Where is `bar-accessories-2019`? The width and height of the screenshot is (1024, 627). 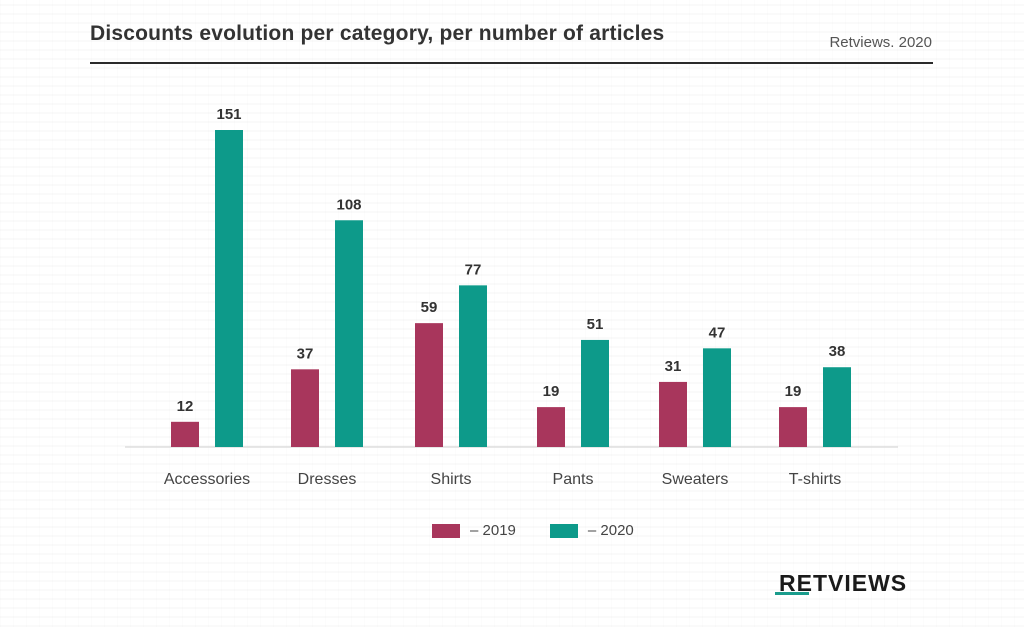 bar-accessories-2019 is located at coordinates (185, 434).